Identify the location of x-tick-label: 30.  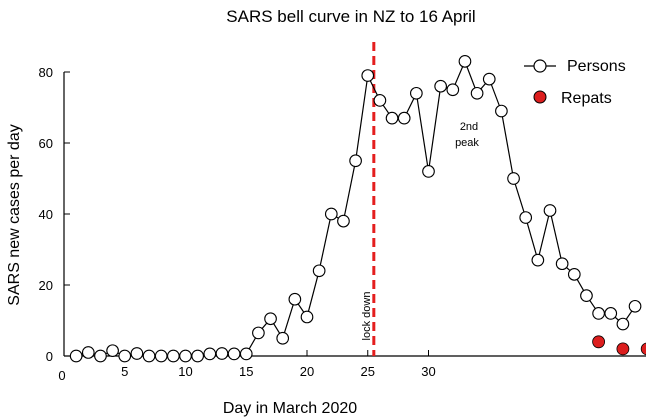
(428, 371).